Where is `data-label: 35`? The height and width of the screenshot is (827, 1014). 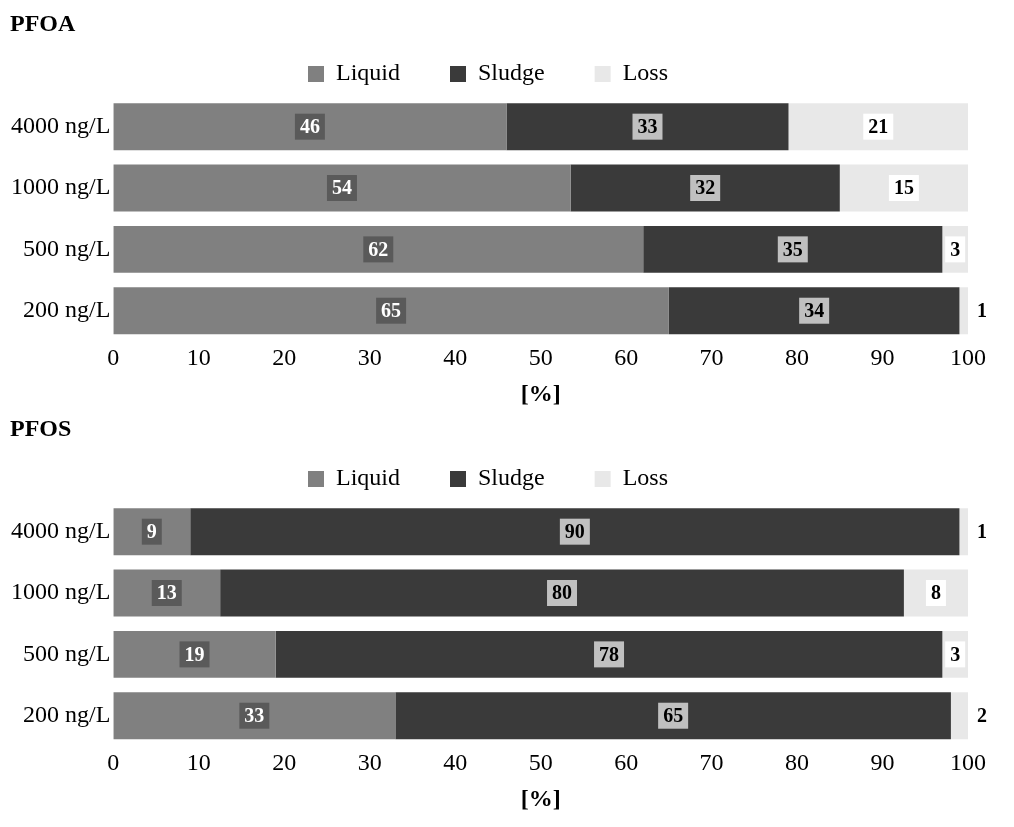 data-label: 35 is located at coordinates (792, 248).